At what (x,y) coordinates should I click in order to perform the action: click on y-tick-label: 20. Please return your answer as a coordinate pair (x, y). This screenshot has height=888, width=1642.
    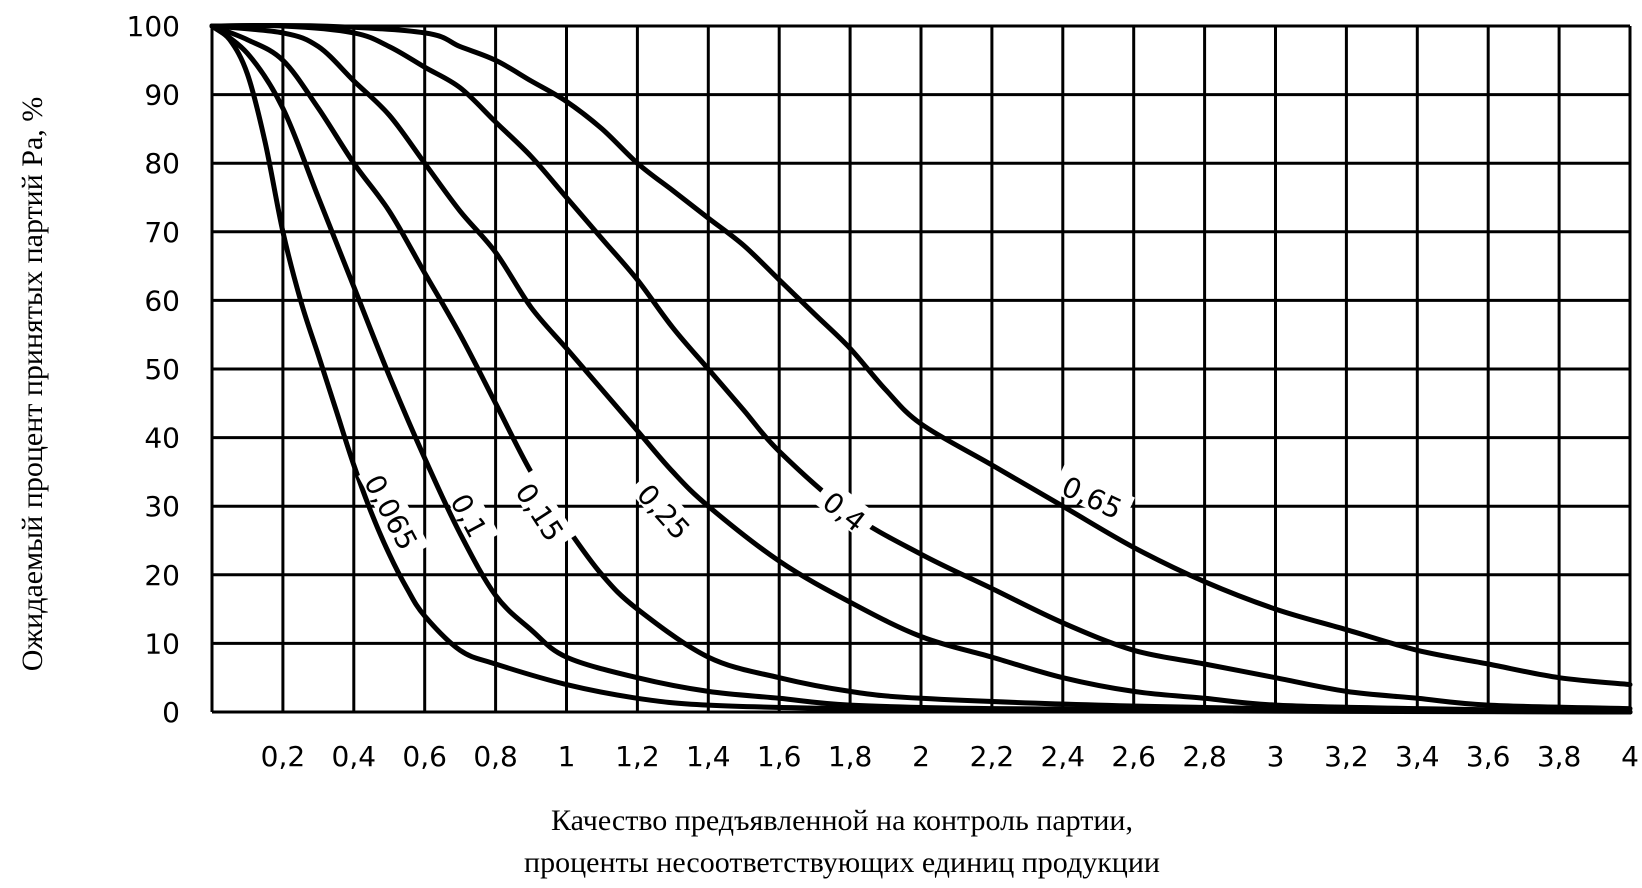
    Looking at the image, I should click on (162, 575).